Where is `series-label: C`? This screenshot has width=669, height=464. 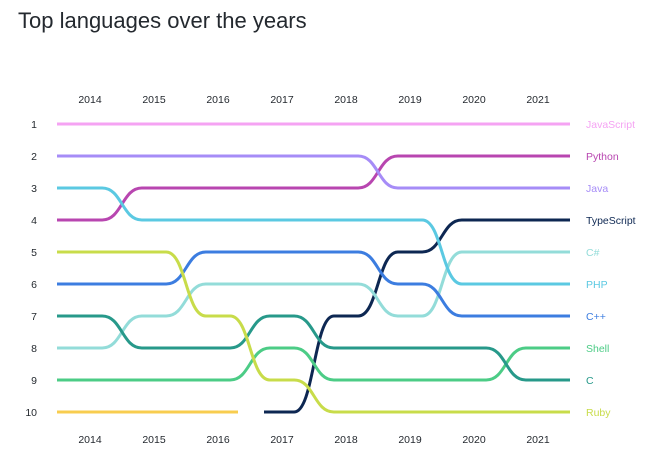
series-label: C is located at coordinates (590, 381).